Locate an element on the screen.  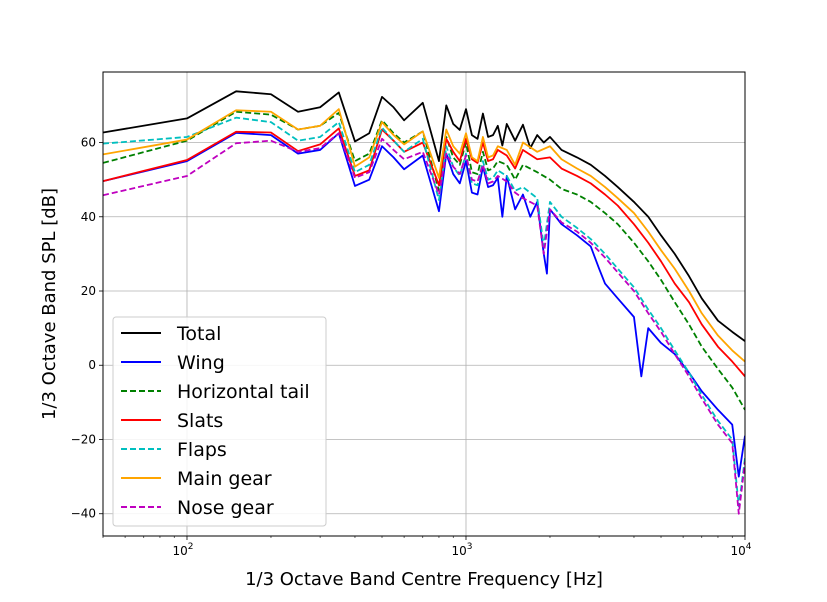
x-tick-label: 10² is located at coordinates (182, 550).